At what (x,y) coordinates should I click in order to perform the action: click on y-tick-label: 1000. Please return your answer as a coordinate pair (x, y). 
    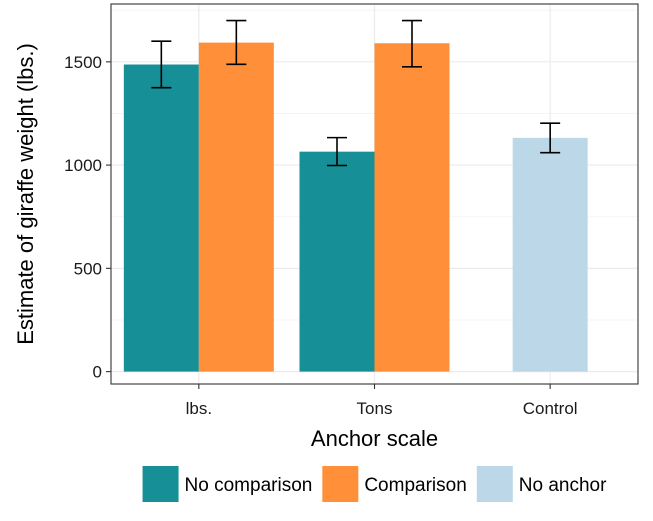
    Looking at the image, I should click on (83, 165).